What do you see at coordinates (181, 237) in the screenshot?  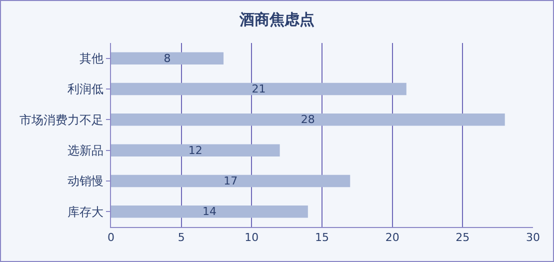 I see `x-tick-label: 5` at bounding box center [181, 237].